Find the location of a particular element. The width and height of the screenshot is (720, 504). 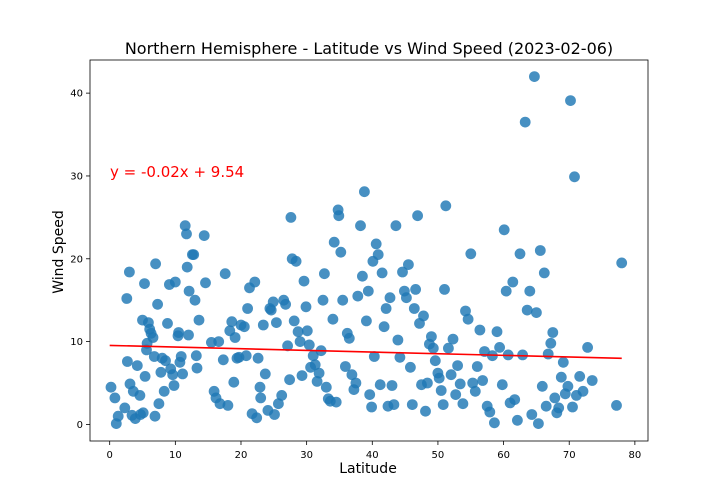

y-tick-label: 40 is located at coordinates (76, 94).